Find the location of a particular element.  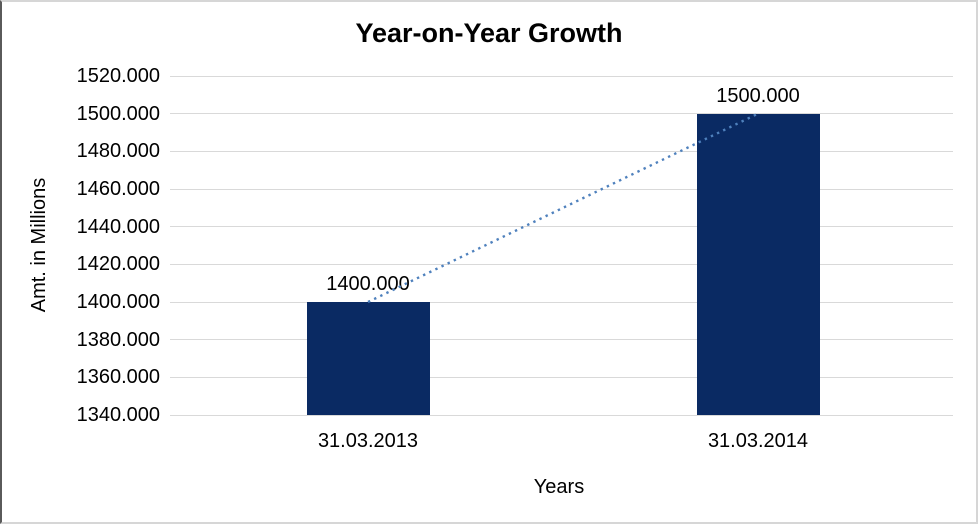

y-tick-label: 1480.000 is located at coordinates (118, 151).